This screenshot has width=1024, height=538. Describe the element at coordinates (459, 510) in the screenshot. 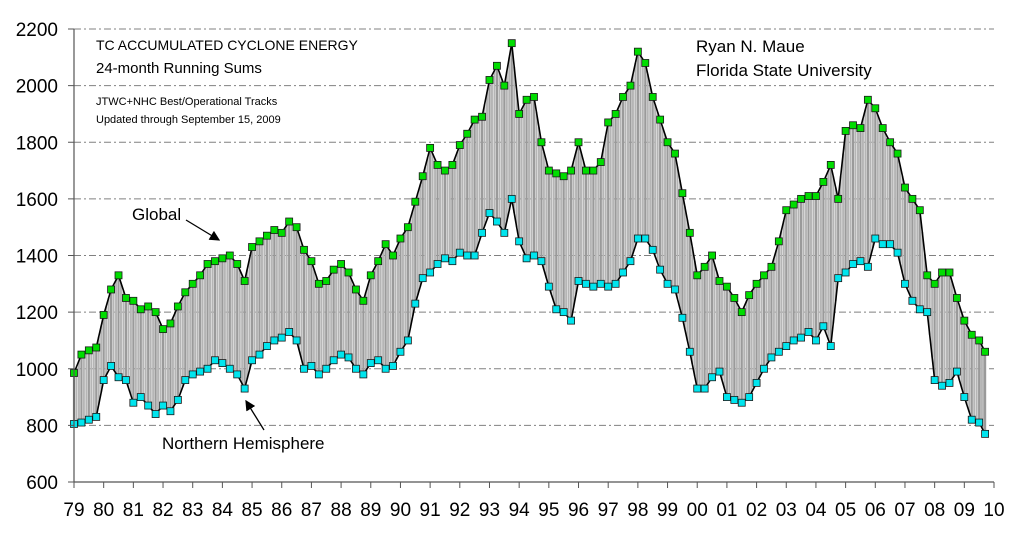

I see `x-tick-label: 92` at that location.